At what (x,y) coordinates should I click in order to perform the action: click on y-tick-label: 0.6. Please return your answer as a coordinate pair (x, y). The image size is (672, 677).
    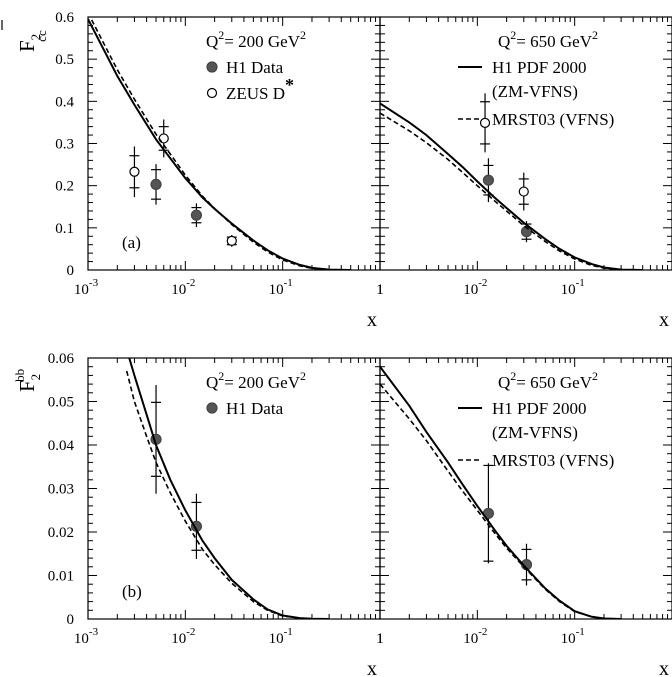
    Looking at the image, I should click on (64, 18).